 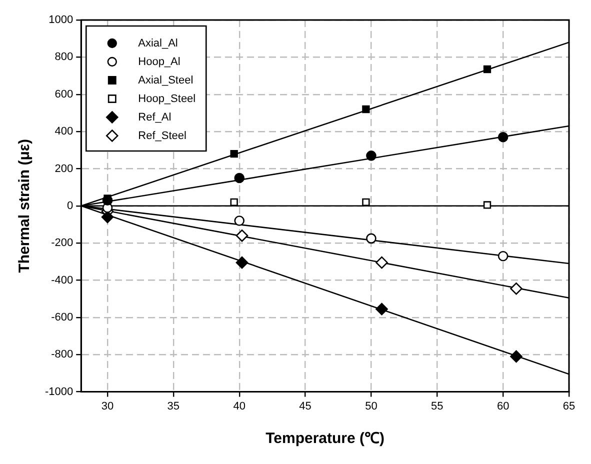 I want to click on y-tick-label: 600, so click(x=64, y=94).